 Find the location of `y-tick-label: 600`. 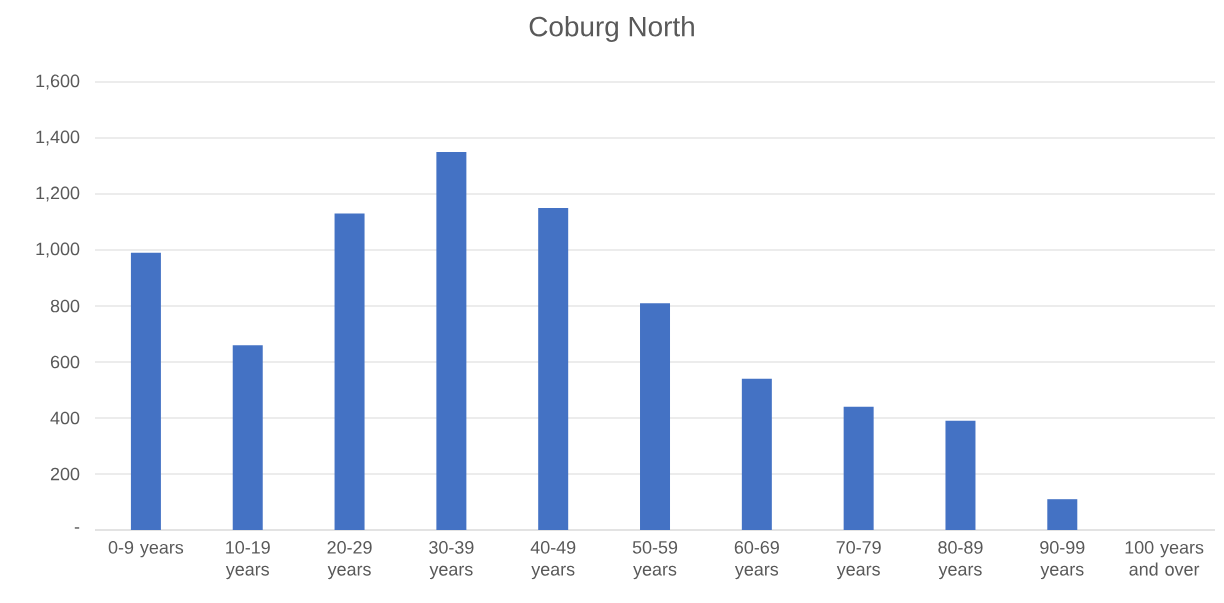

y-tick-label: 600 is located at coordinates (65, 362).